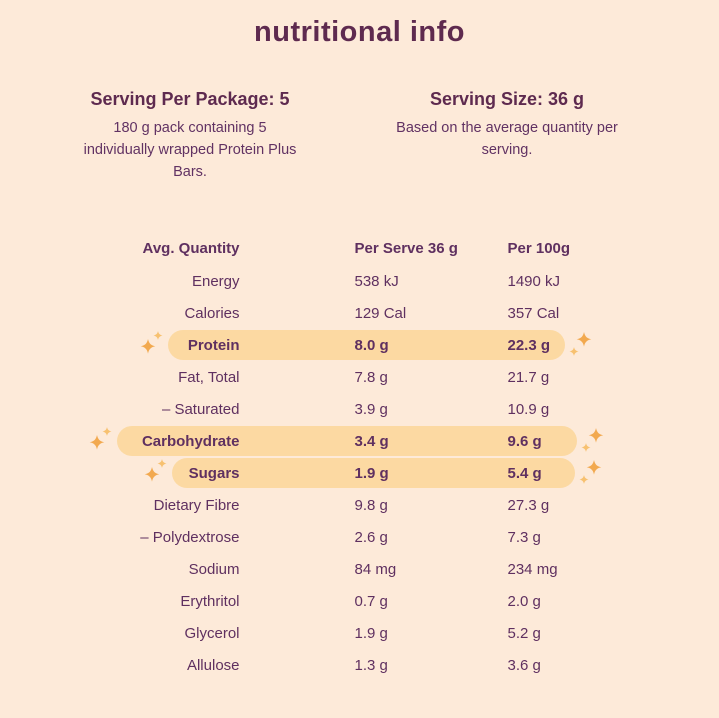 This screenshot has width=719, height=718. I want to click on row-label: Sodium, so click(214, 569).